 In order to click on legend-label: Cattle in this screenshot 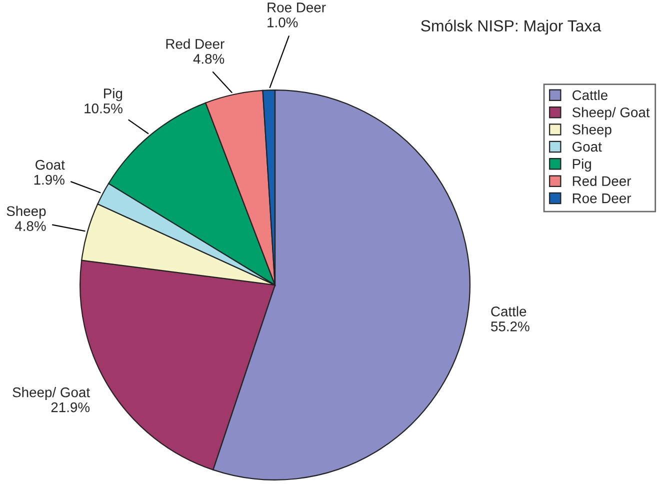, I will do `click(590, 95)`.